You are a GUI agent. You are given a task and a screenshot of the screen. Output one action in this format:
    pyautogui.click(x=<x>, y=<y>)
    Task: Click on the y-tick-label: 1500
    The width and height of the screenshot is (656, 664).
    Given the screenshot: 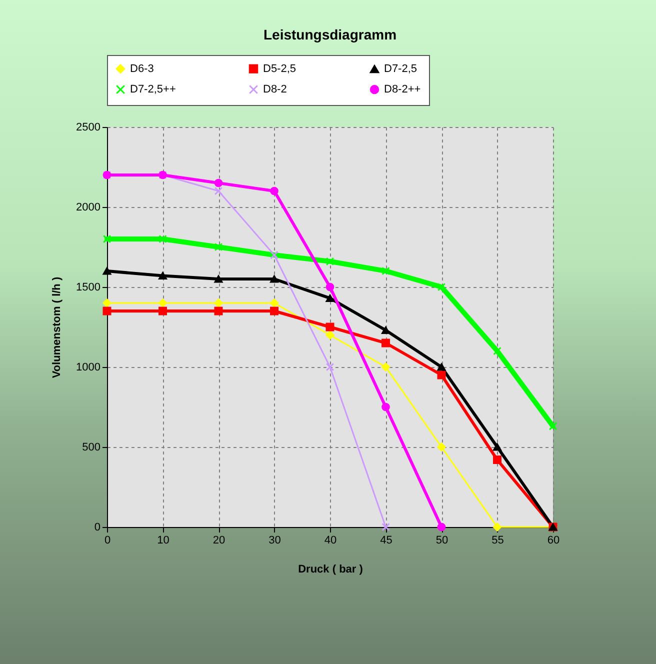 What is the action you would take?
    pyautogui.click(x=88, y=288)
    